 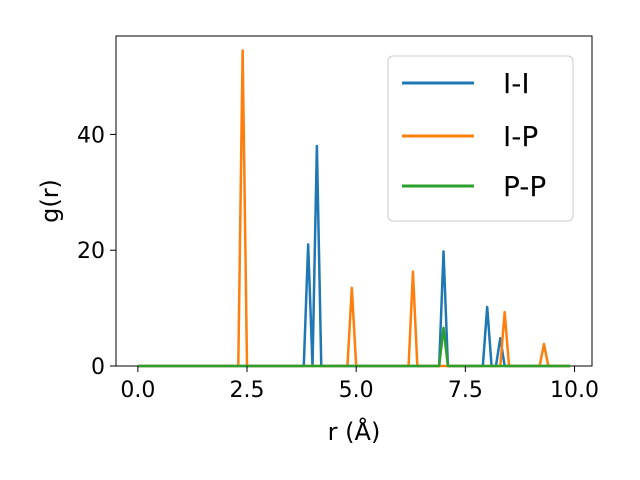 I want to click on legend-label-i-i: I-I, so click(x=516, y=83).